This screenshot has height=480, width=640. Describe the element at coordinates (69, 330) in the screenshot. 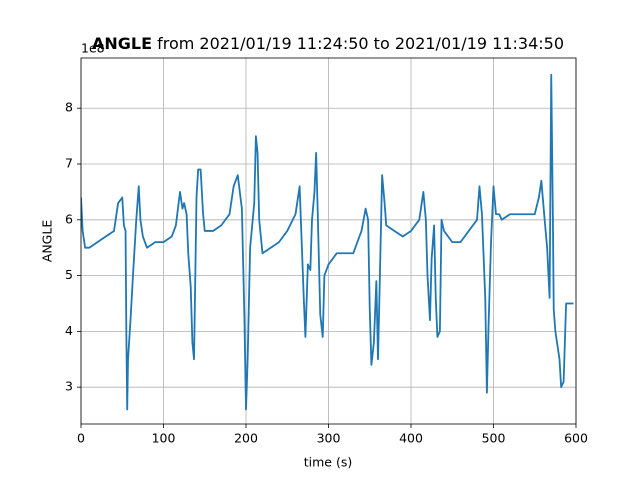

I see `y-tick-label: 4` at that location.